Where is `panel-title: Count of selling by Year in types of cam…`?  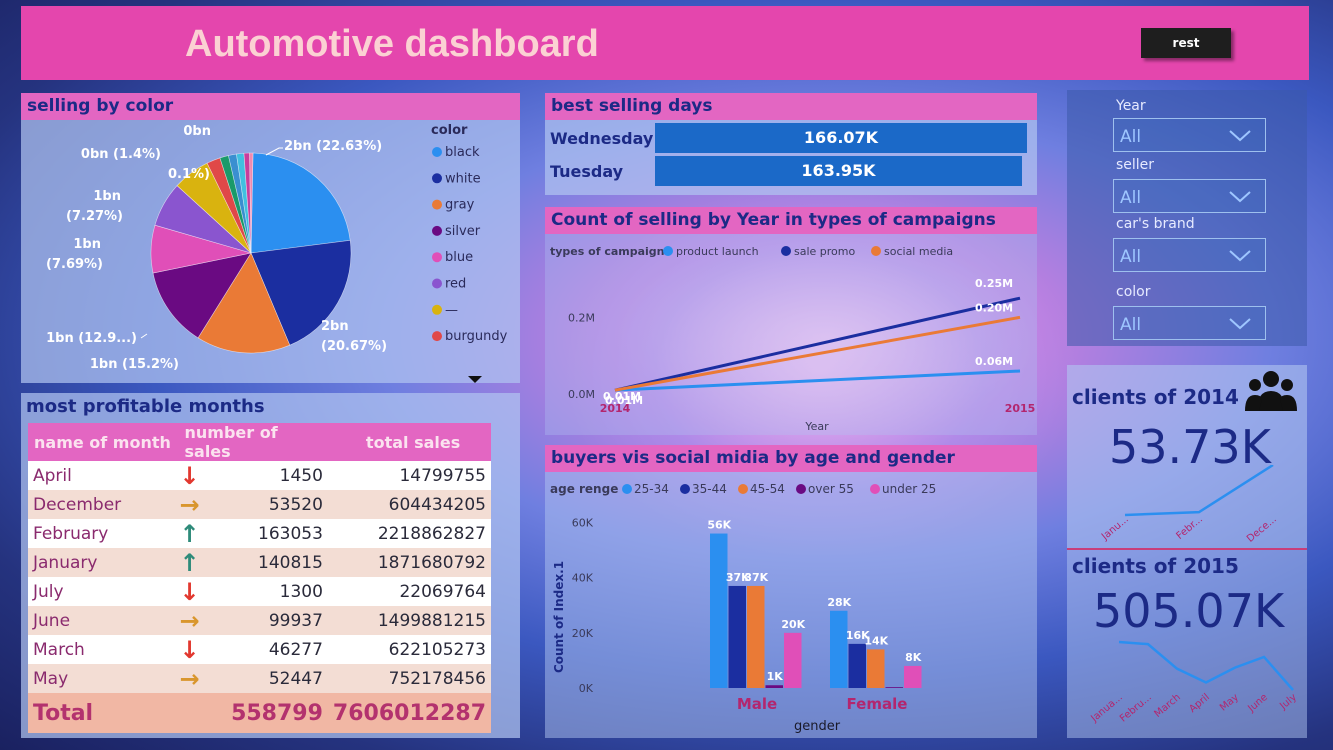 panel-title: Count of selling by Year in types of cam… is located at coordinates (791, 220).